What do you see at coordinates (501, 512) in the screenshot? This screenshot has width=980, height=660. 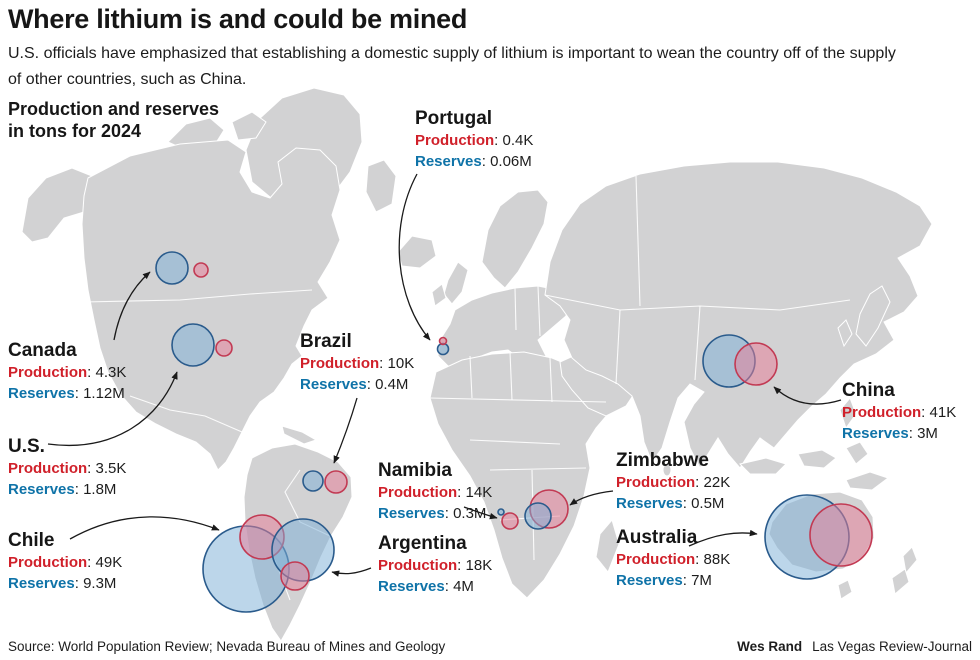 I see `namibia-reserves-bubble` at bounding box center [501, 512].